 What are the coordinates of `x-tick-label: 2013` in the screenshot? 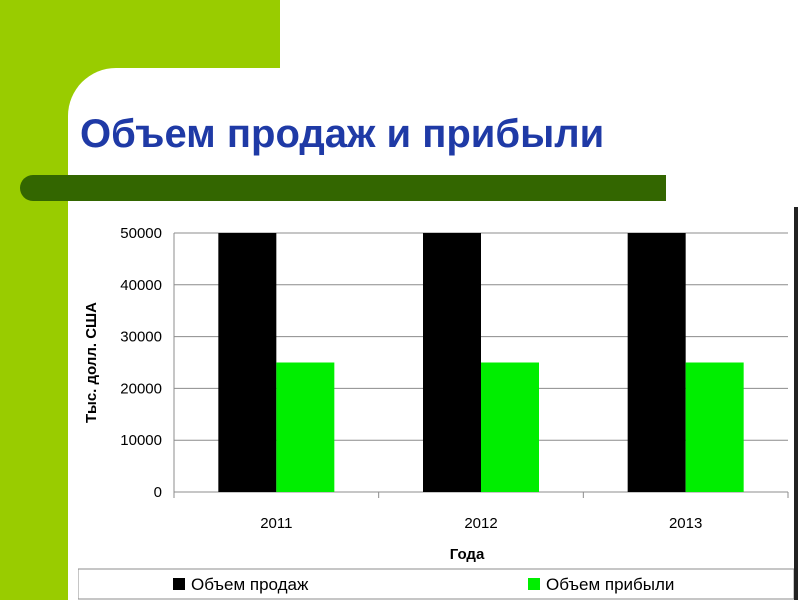 It's located at (685, 523).